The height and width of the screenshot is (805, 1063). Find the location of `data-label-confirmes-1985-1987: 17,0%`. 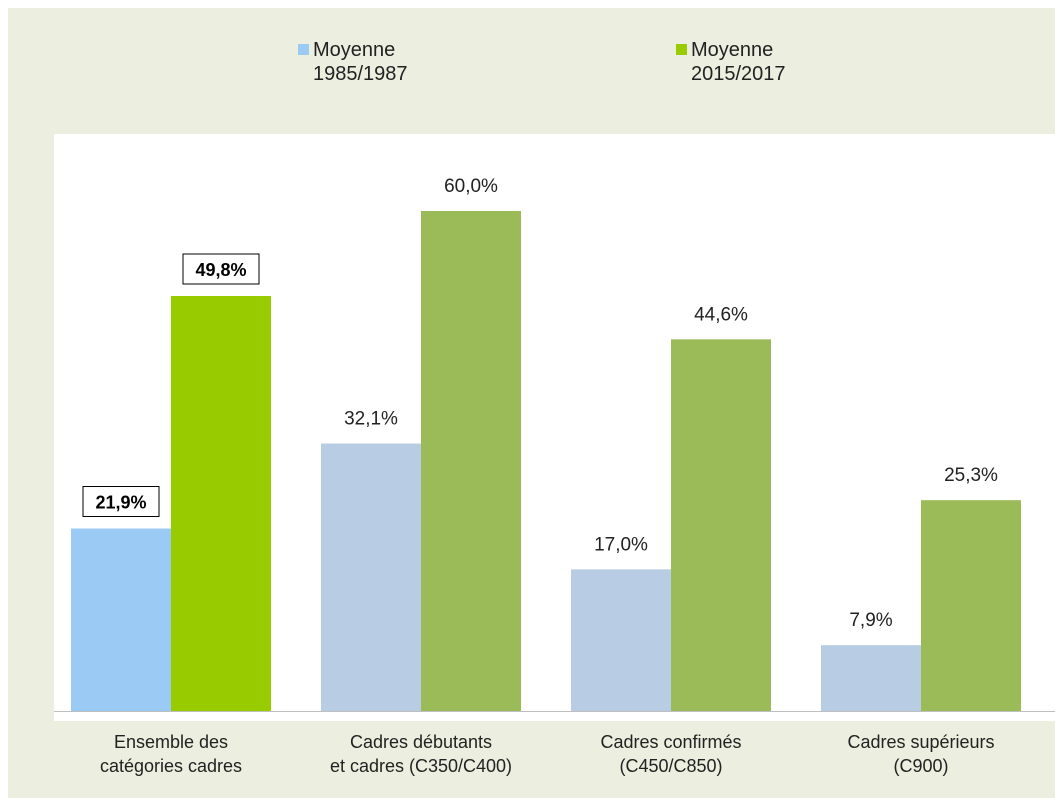

data-label-confirmes-1985-1987: 17,0% is located at coordinates (621, 544).